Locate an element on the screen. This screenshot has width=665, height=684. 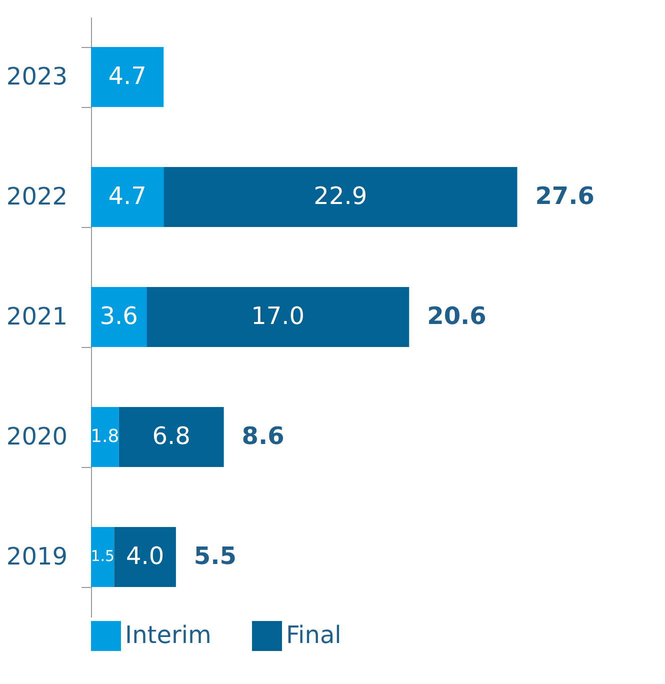
y-tick-label: 2020 is located at coordinates (37, 436).